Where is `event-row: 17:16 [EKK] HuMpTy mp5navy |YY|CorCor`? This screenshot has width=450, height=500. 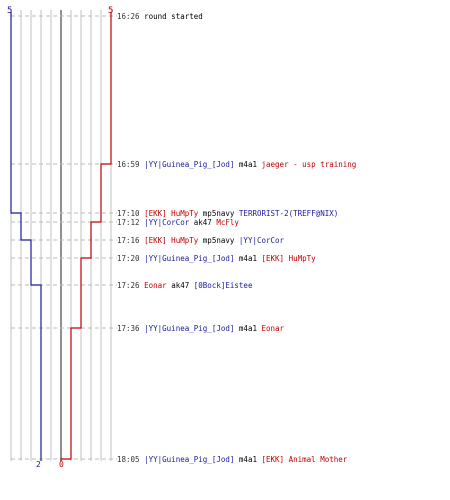 event-row: 17:16 [EKK] HuMpTy mp5navy |YY|CorCor is located at coordinates (200, 240).